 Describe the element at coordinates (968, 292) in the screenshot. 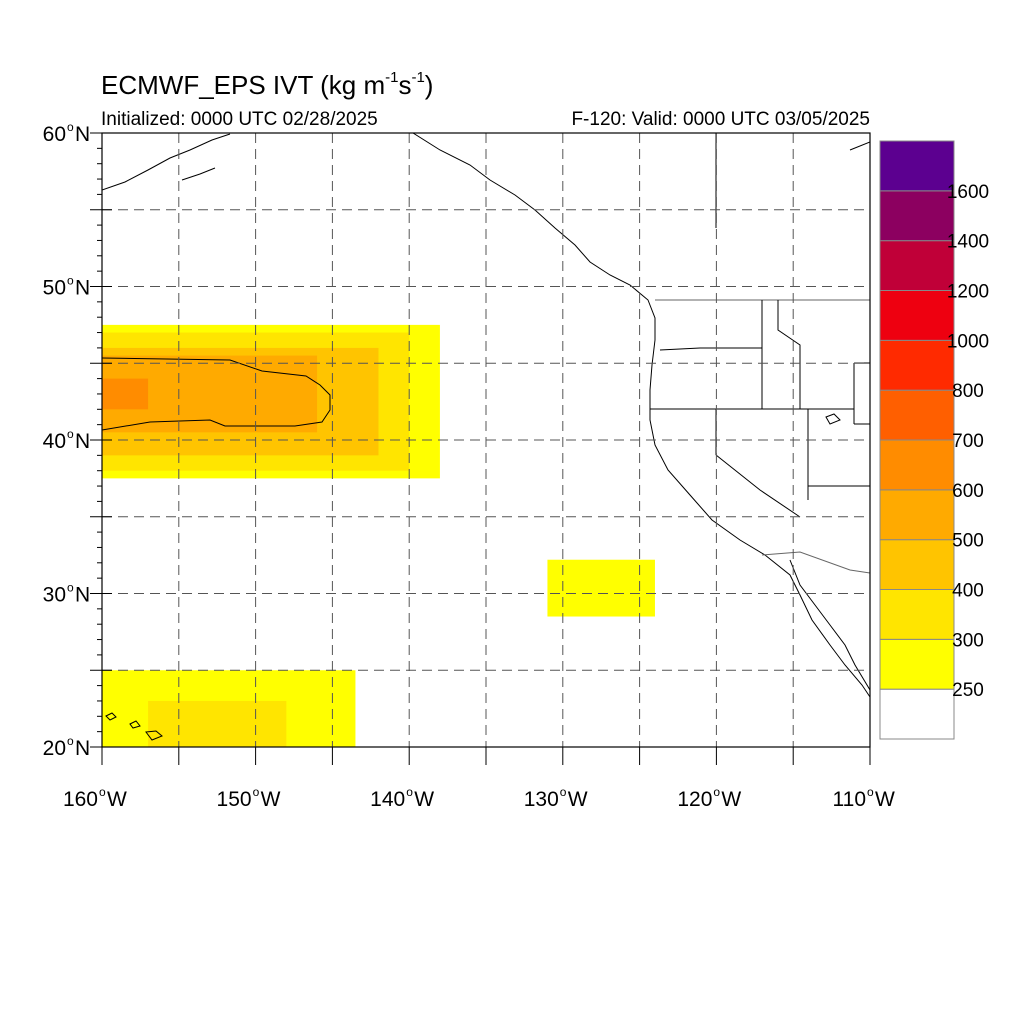

I see `colorbar-label: 1200` at that location.